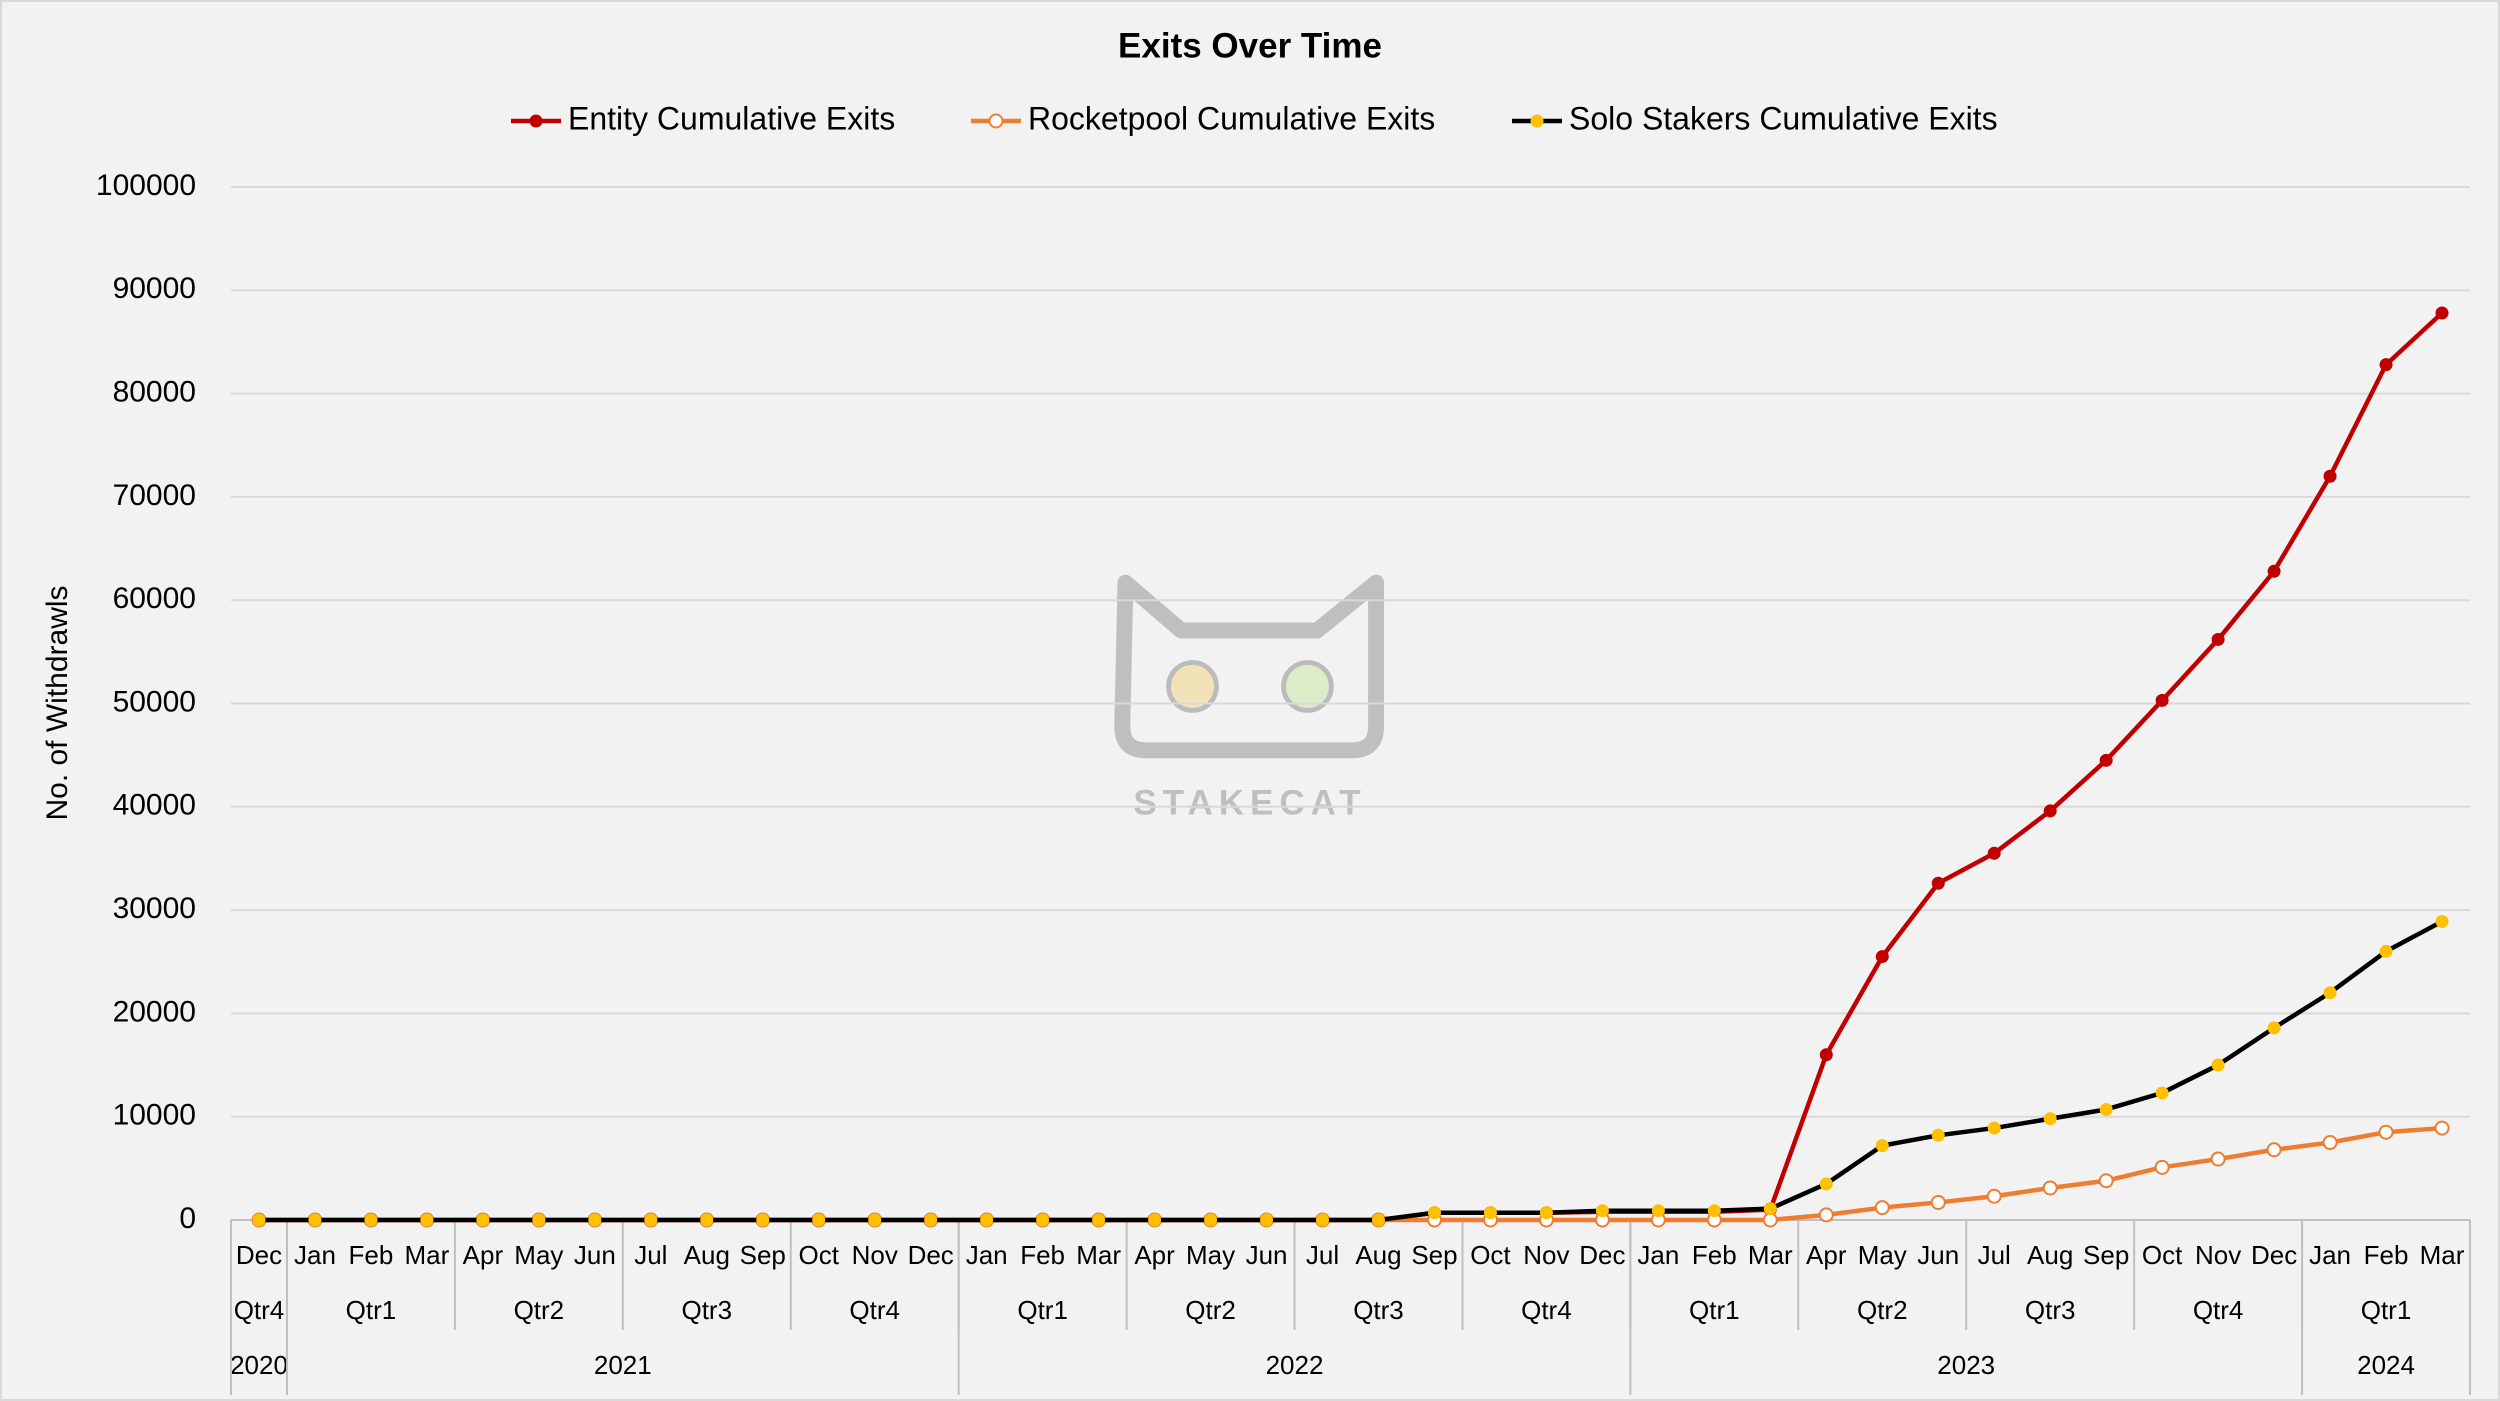 This screenshot has width=2500, height=1401. I want to click on legend-label: Solo Stakers Cumulative Exits, so click(1783, 118).